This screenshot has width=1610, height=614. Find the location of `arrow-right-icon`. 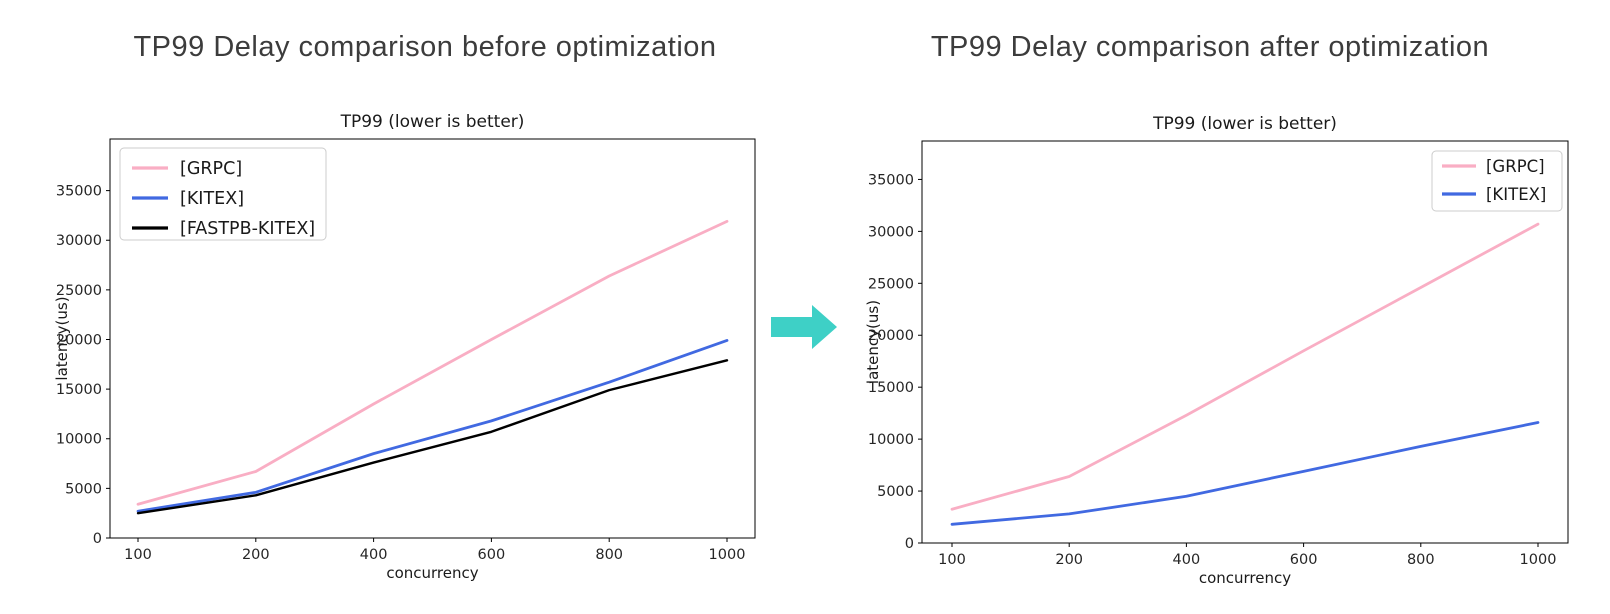

arrow-right-icon is located at coordinates (804, 327).